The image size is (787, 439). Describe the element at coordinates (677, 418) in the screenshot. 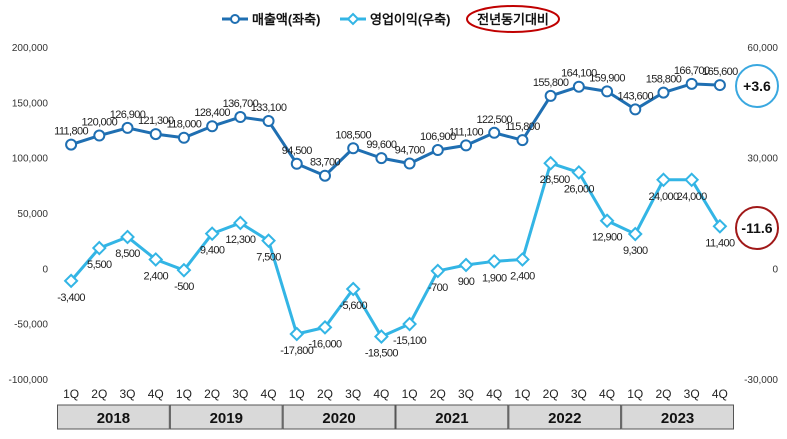

I see `year-label: 2023` at that location.